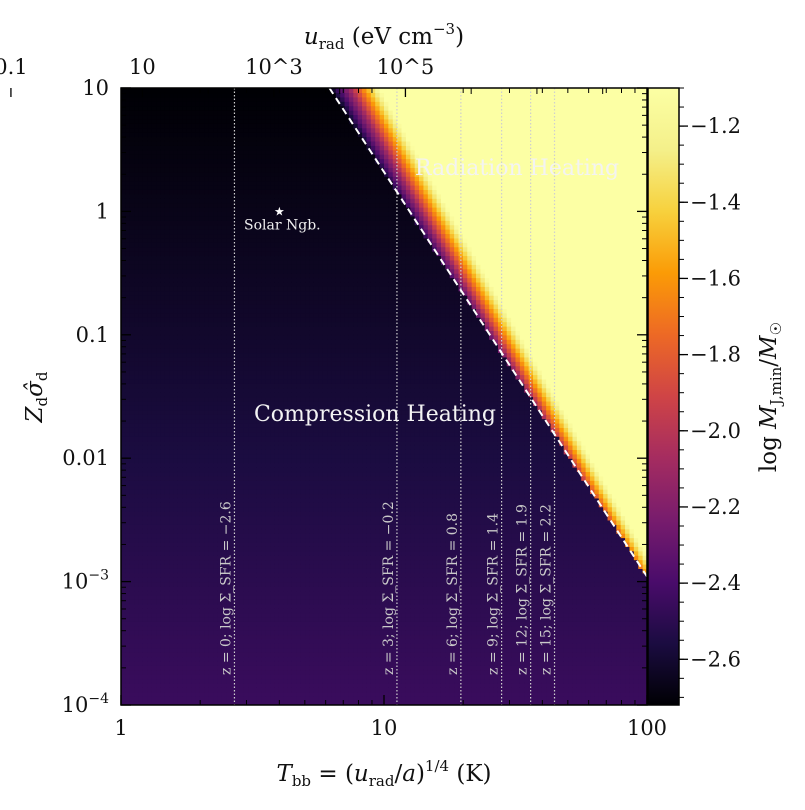 The width and height of the screenshot is (805, 810). What do you see at coordinates (715, 431) in the screenshot?
I see `colorbar-tick-label-3: −2.0` at bounding box center [715, 431].